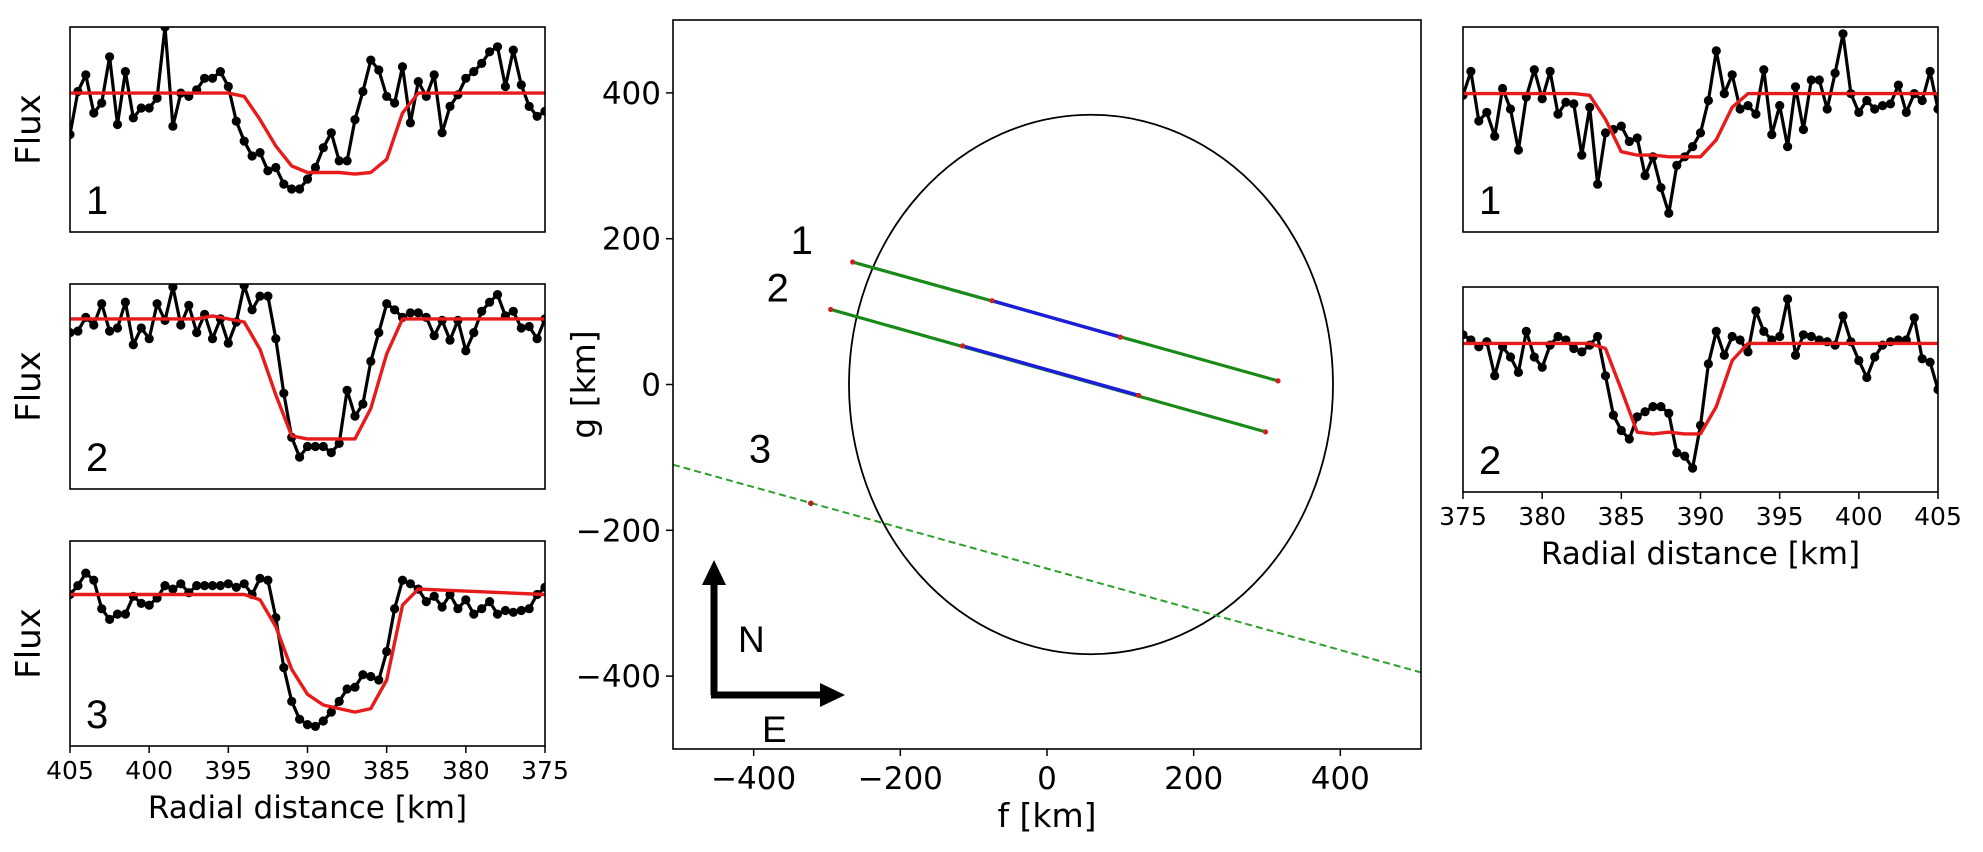 The height and width of the screenshot is (852, 1983). What do you see at coordinates (1051, 371) in the screenshot?
I see `chord-inner-segment` at bounding box center [1051, 371].